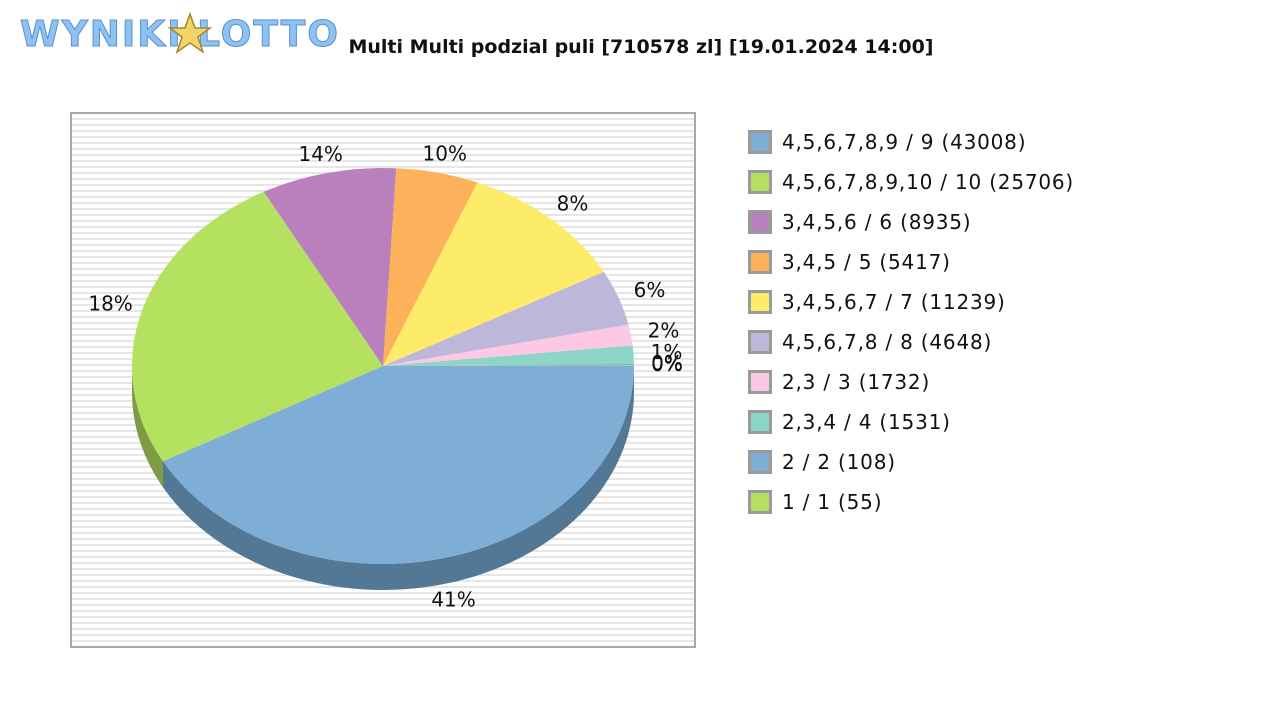 The image size is (1280, 720). Describe the element at coordinates (320, 154) in the screenshot. I see `pie-slice-label-2: 14%` at that location.